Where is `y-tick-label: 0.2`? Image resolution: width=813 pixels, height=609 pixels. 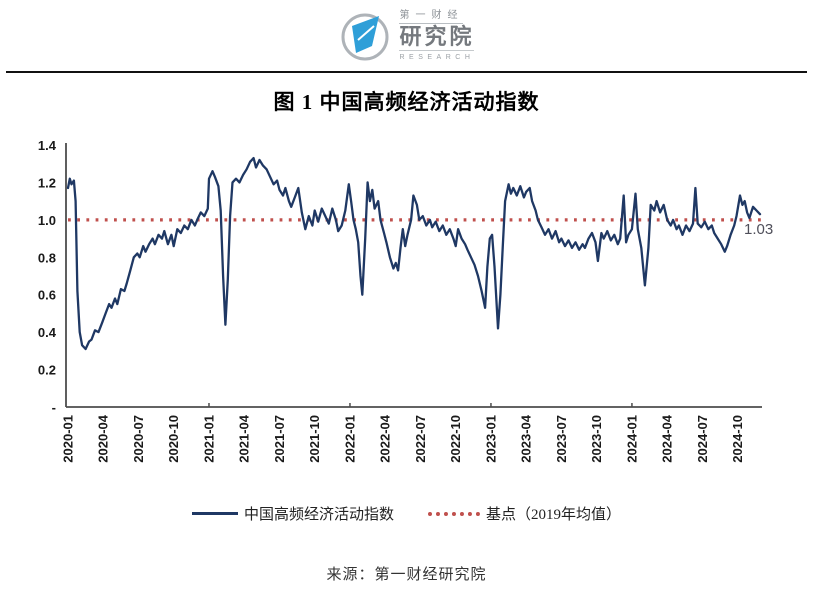
y-tick-label: 0.2 is located at coordinates (47, 370).